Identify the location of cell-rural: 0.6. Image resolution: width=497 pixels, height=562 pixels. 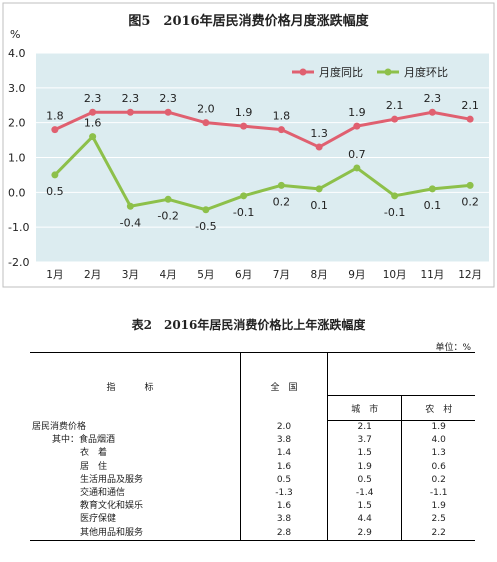
(438, 466).